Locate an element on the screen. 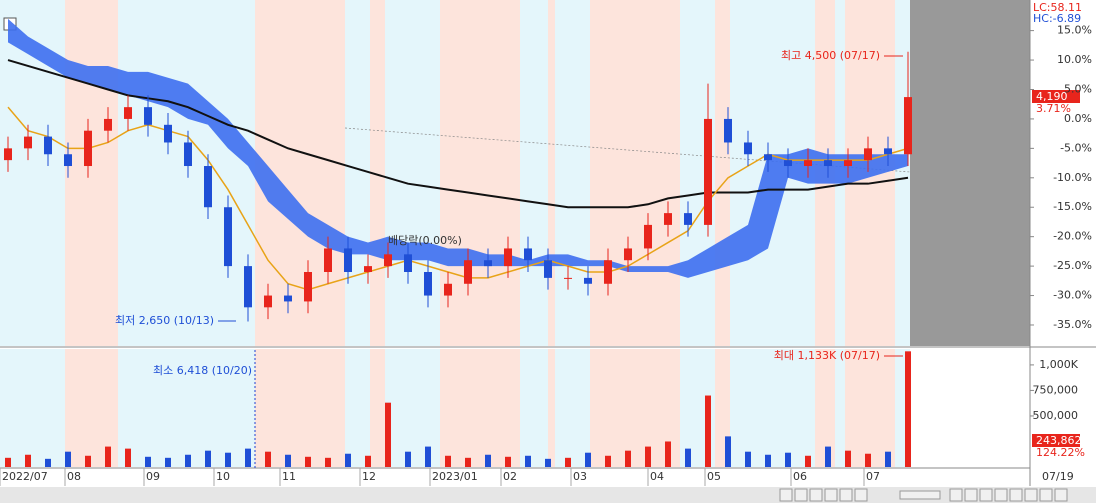 The image size is (1096, 503). y-tick-label: -15.0% is located at coordinates (1072, 206).